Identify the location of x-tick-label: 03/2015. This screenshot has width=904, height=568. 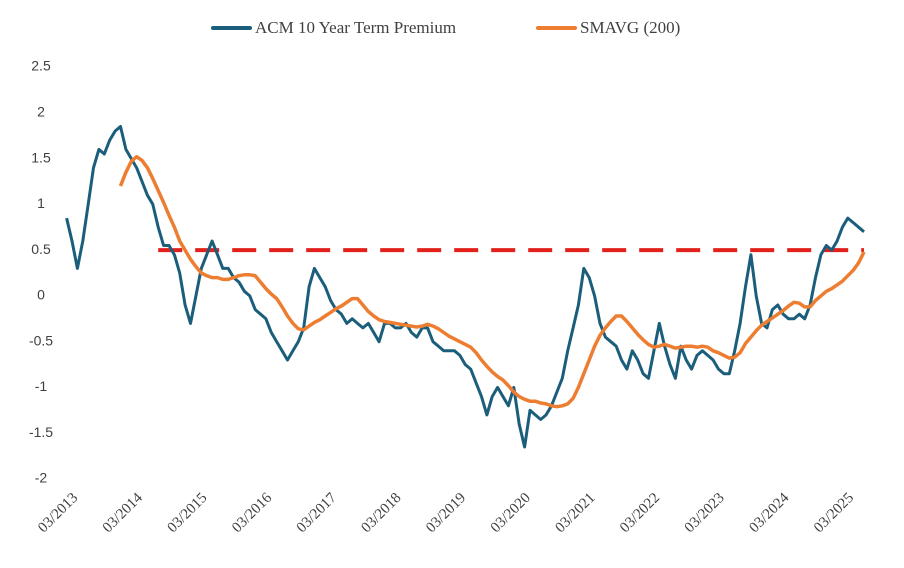
(187, 513).